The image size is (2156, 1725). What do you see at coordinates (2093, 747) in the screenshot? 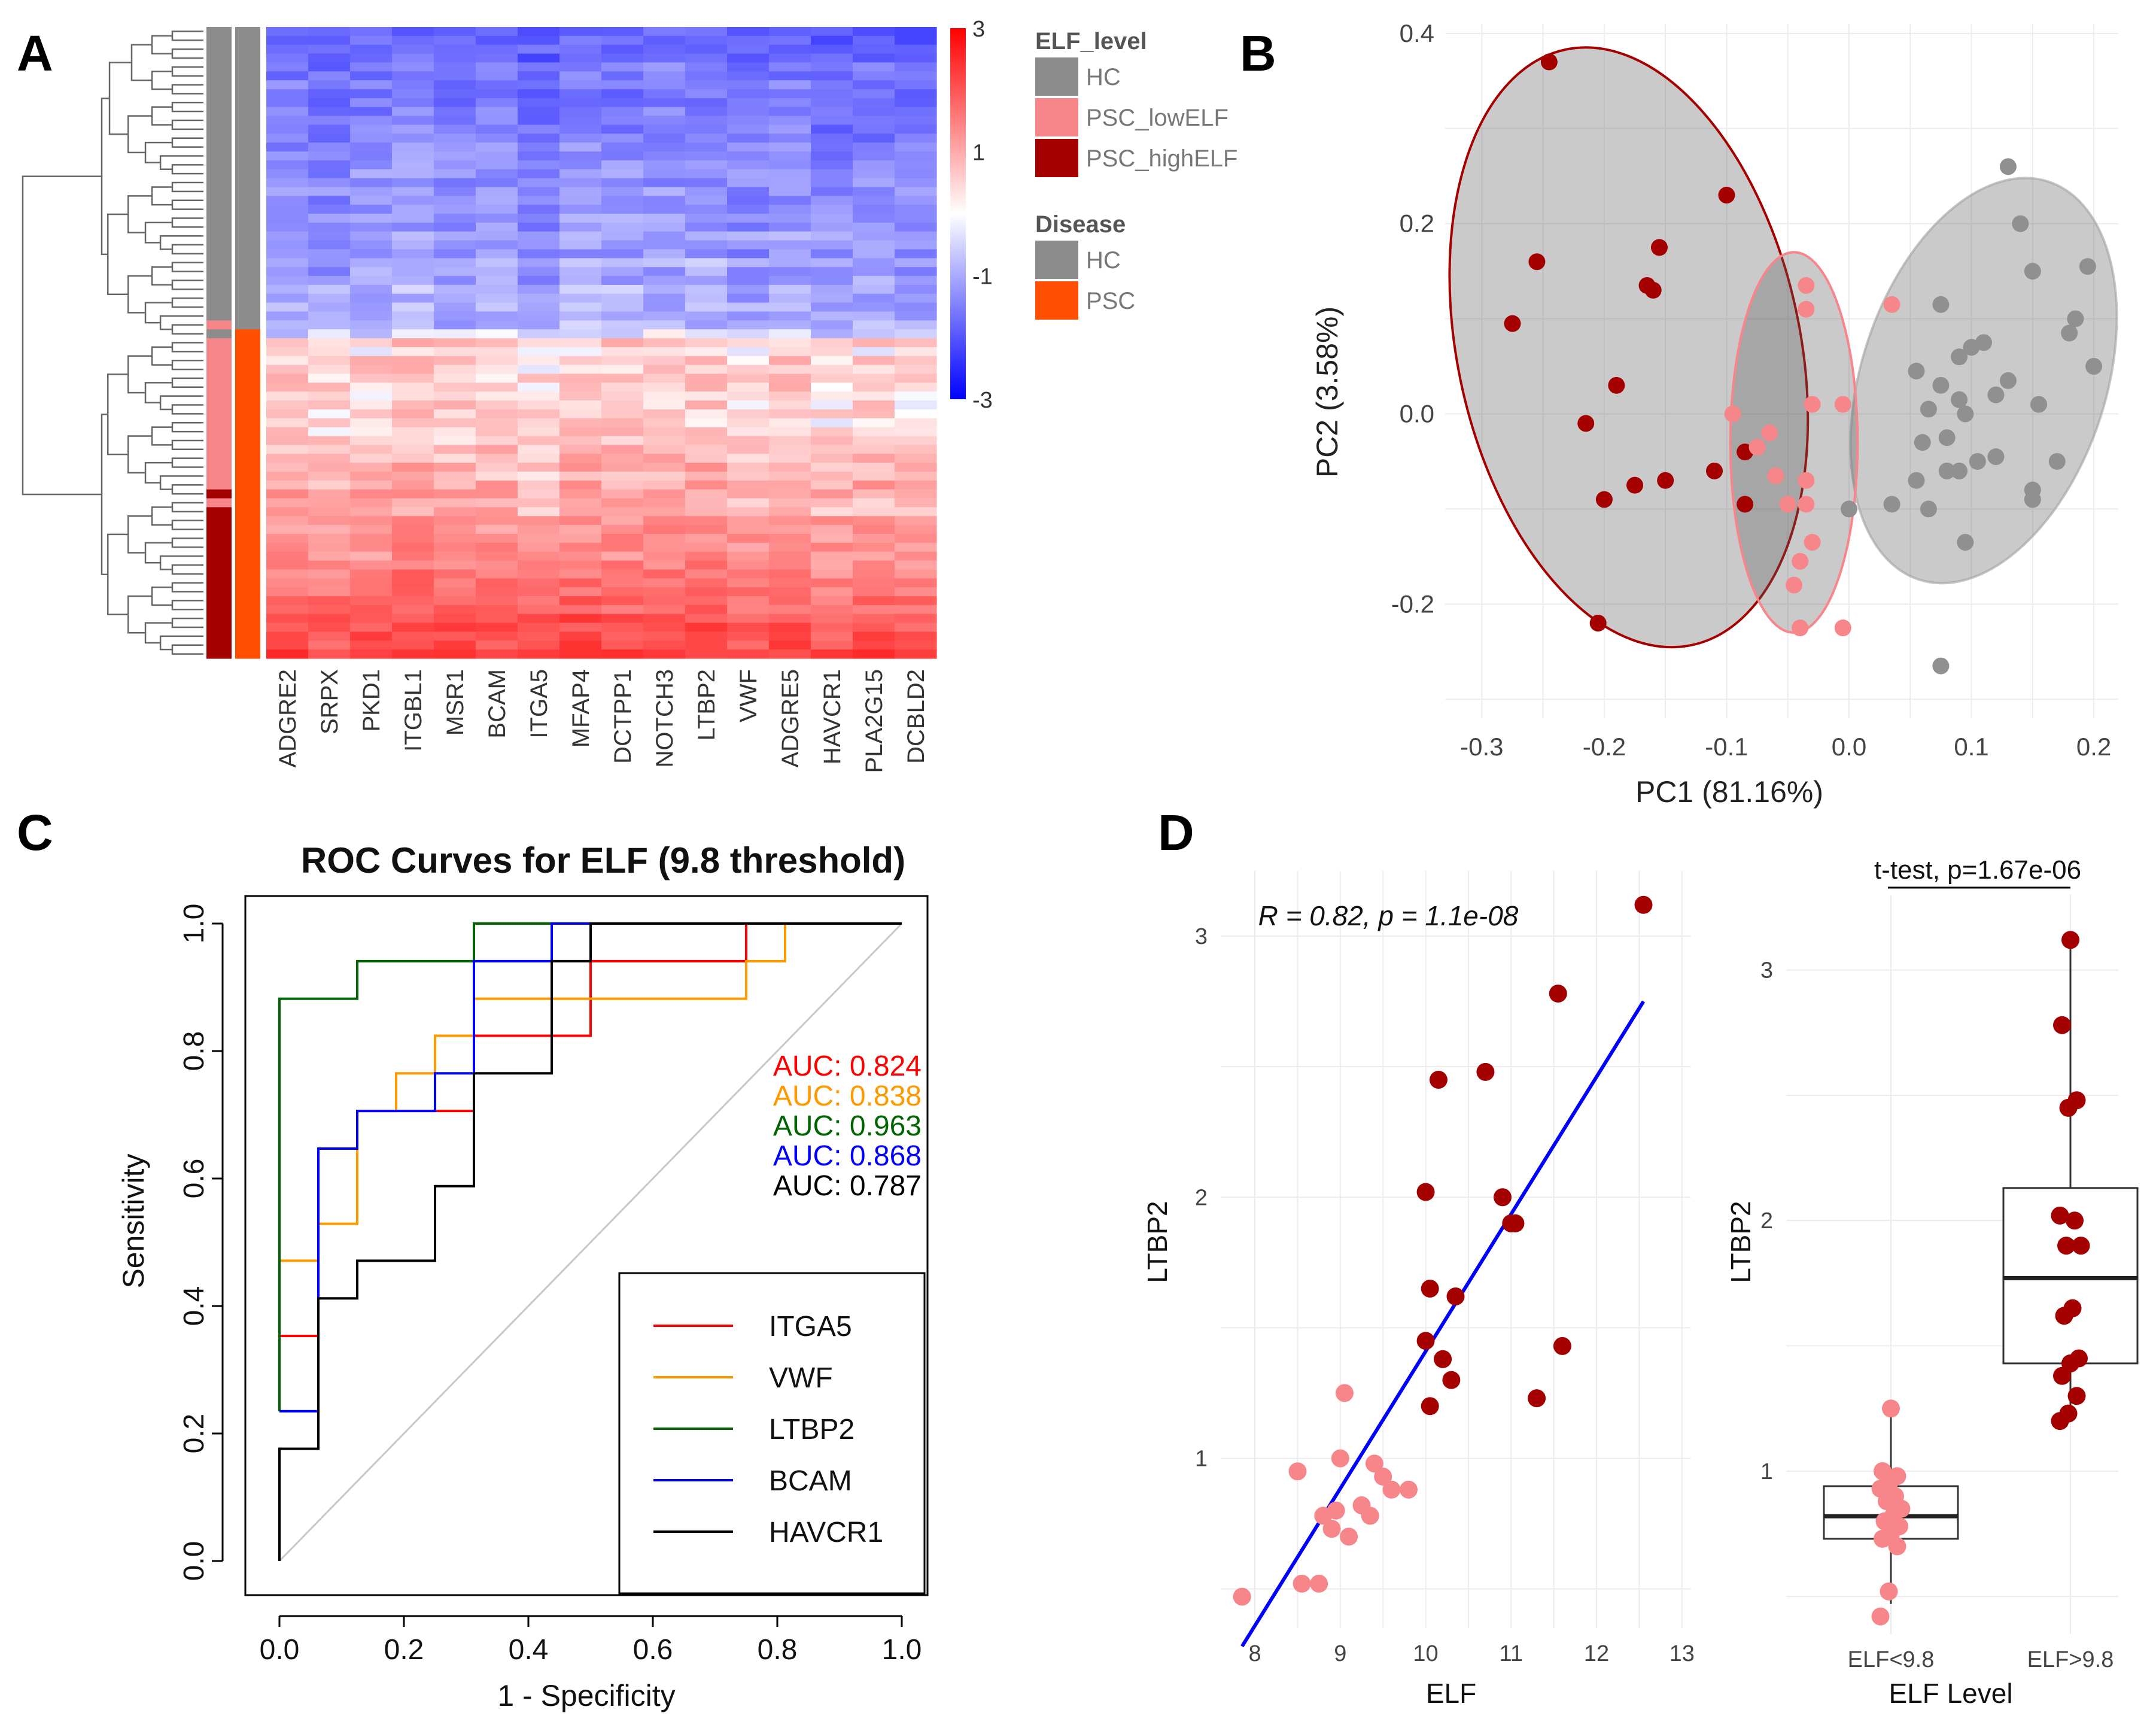
I see `pca-x-tick: 0.2` at bounding box center [2093, 747].